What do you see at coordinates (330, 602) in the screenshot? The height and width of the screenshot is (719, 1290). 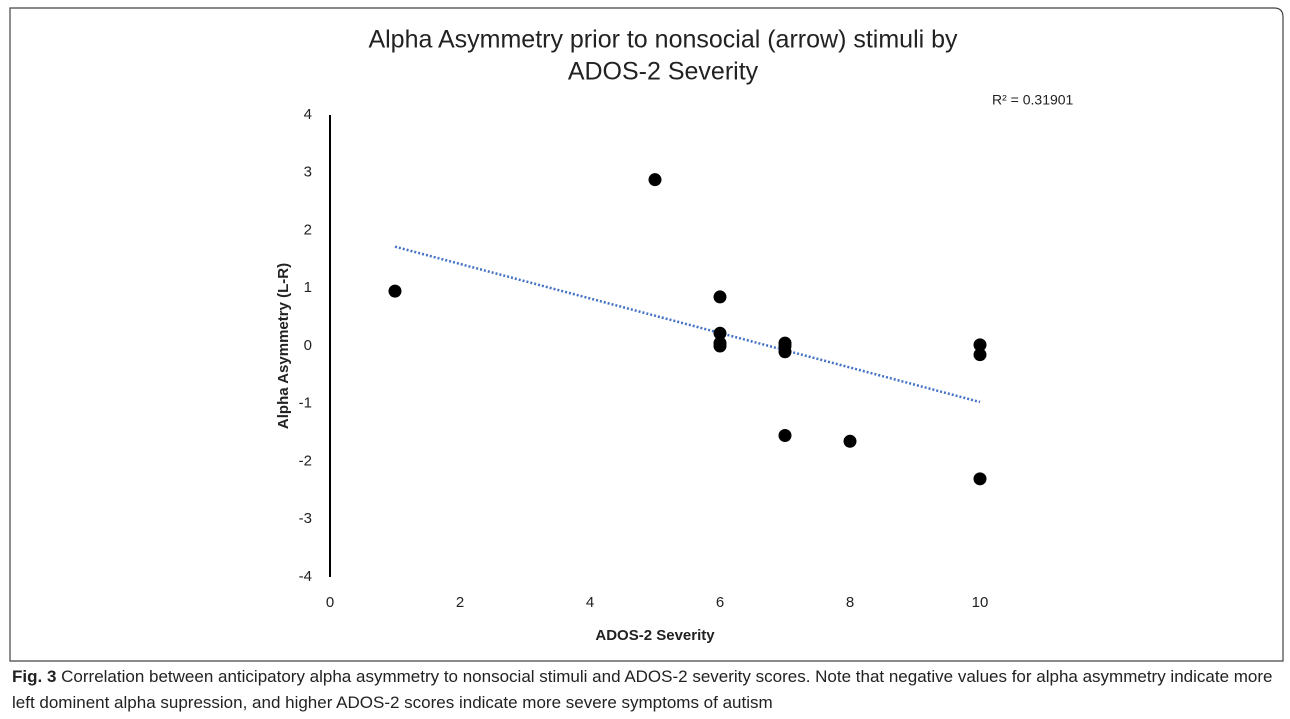 I see `x-tick-label: 0` at bounding box center [330, 602].